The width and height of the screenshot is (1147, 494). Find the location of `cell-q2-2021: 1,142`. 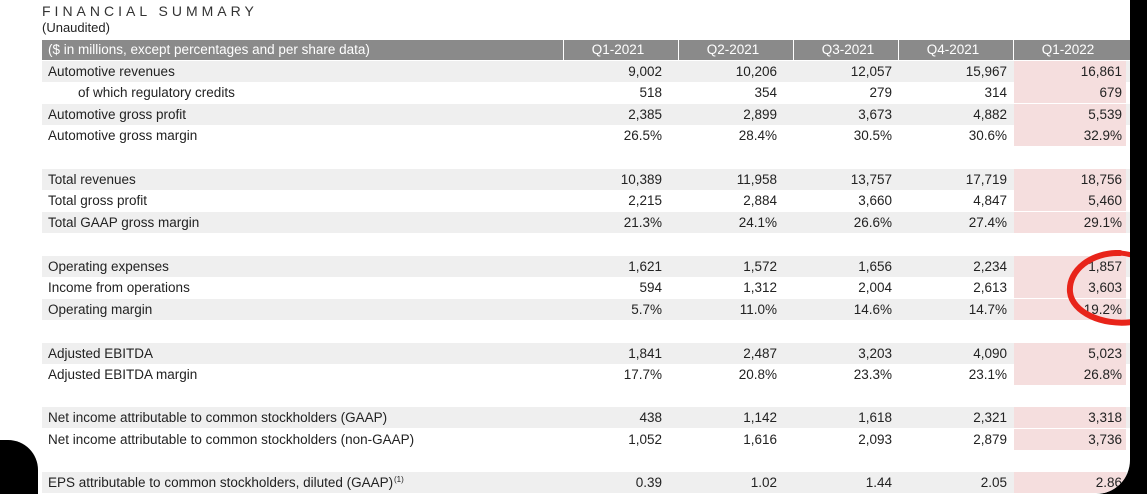

cell-q2-2021: 1,142 is located at coordinates (760, 417).